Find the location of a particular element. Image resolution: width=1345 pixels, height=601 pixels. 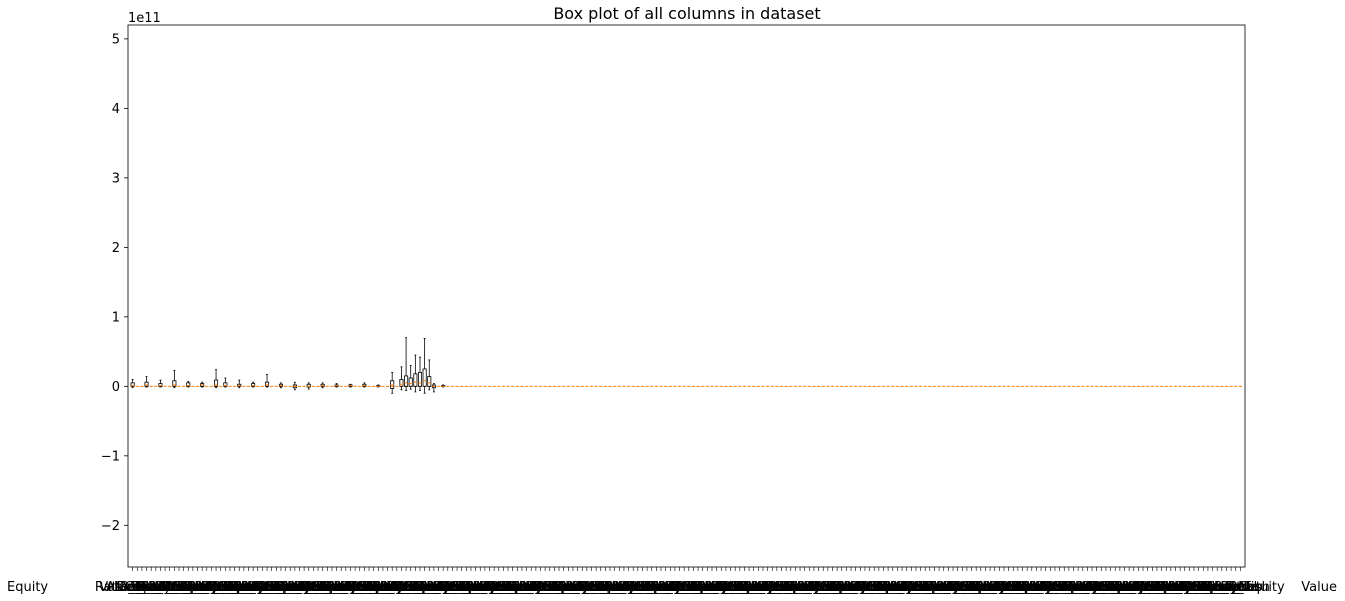

y-axis-offset-label: 1e11 is located at coordinates (144, 18).